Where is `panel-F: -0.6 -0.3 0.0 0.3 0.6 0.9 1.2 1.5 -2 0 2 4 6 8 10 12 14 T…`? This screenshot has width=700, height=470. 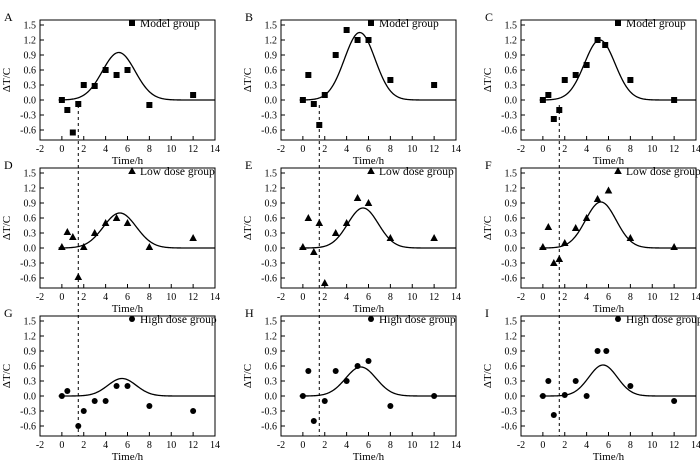 panel-F: -0.6 -0.3 0.0 0.3 0.6 0.9 1.2 1.5 -2 0 2 4 6 8 10 12 14 T… is located at coordinates (591, 236).